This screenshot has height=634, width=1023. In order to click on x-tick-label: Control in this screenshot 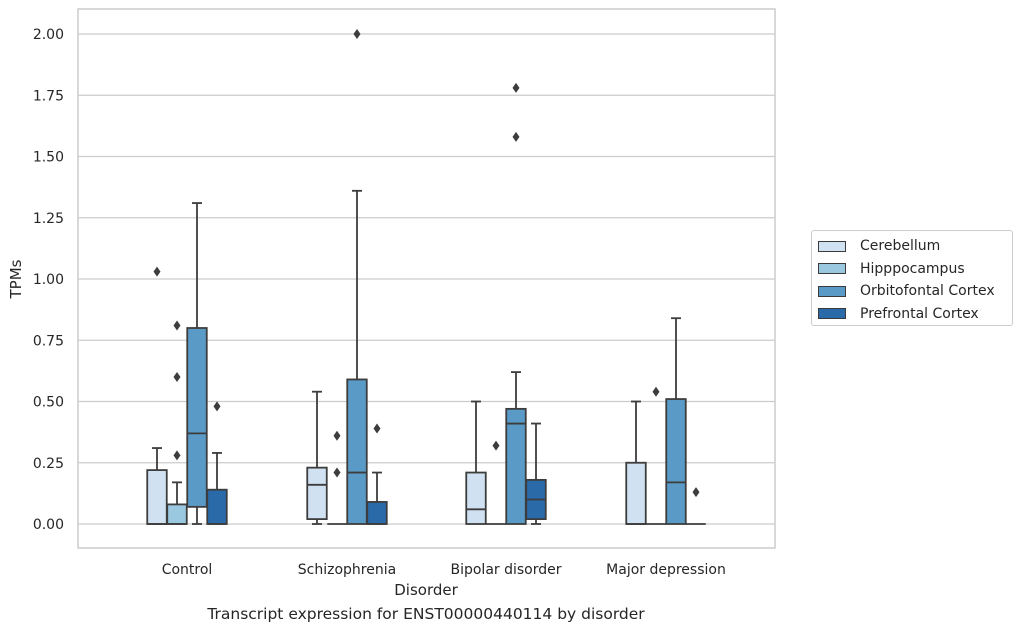, I will do `click(187, 570)`.